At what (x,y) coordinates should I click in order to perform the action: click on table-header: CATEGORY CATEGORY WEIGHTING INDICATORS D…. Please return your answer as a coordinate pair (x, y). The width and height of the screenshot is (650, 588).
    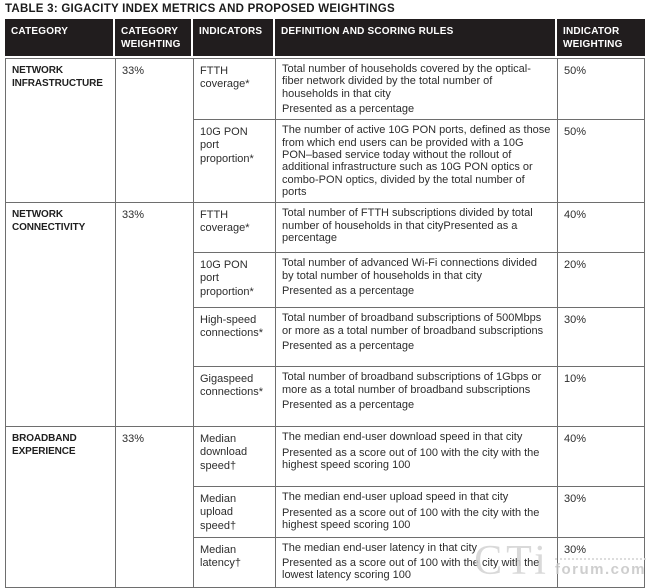
    Looking at the image, I should click on (325, 38).